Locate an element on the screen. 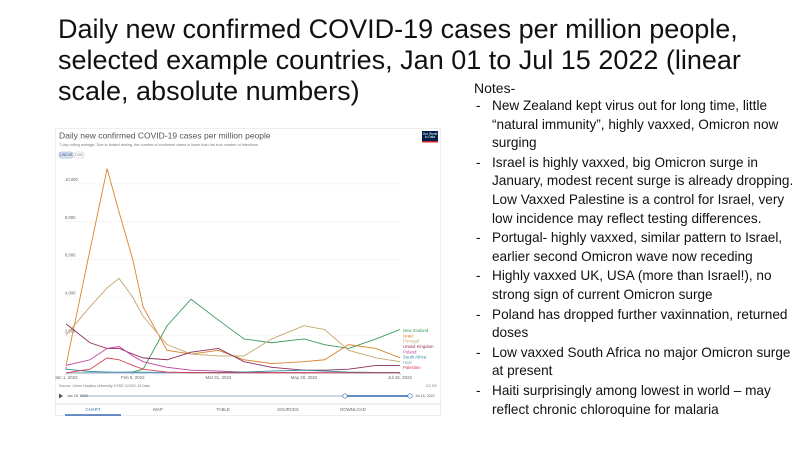 This screenshot has width=800, height=449. legend-label: Palestine is located at coordinates (412, 367).